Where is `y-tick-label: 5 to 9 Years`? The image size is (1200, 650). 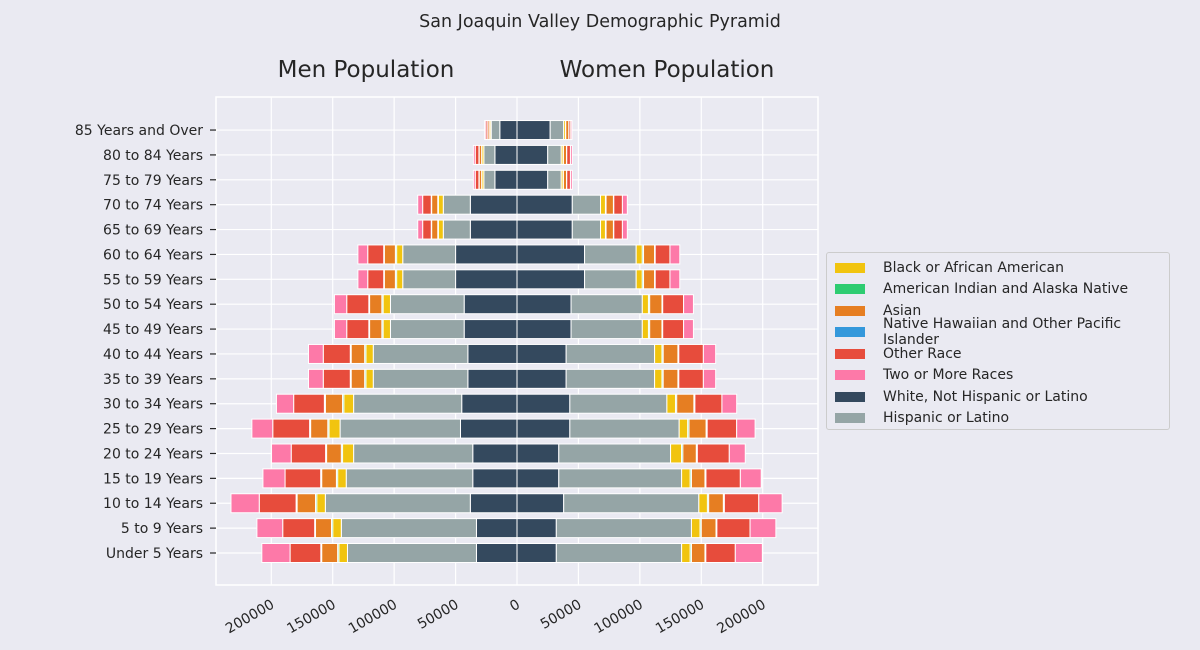
y-tick-label: 5 to 9 Years is located at coordinates (162, 529).